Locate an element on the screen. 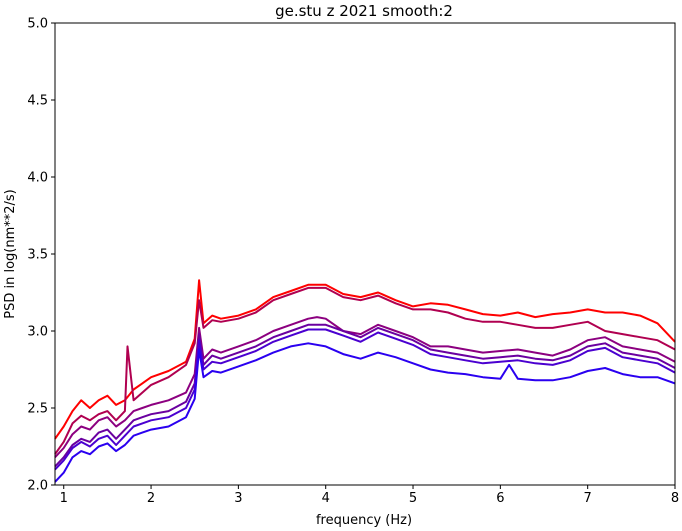 The height and width of the screenshot is (531, 682). x-tick-label: 5 is located at coordinates (413, 498).